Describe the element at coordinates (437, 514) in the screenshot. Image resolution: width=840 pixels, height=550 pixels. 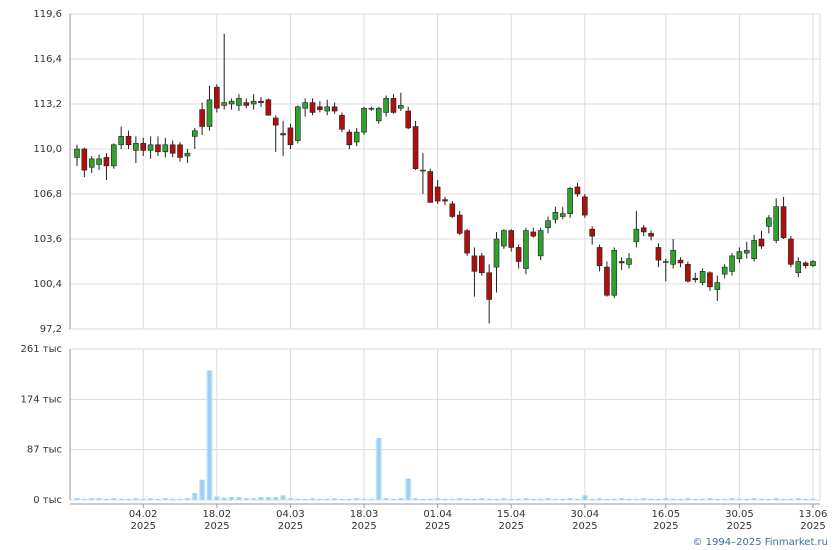
I see `x-tick-label: 01.04` at that location.